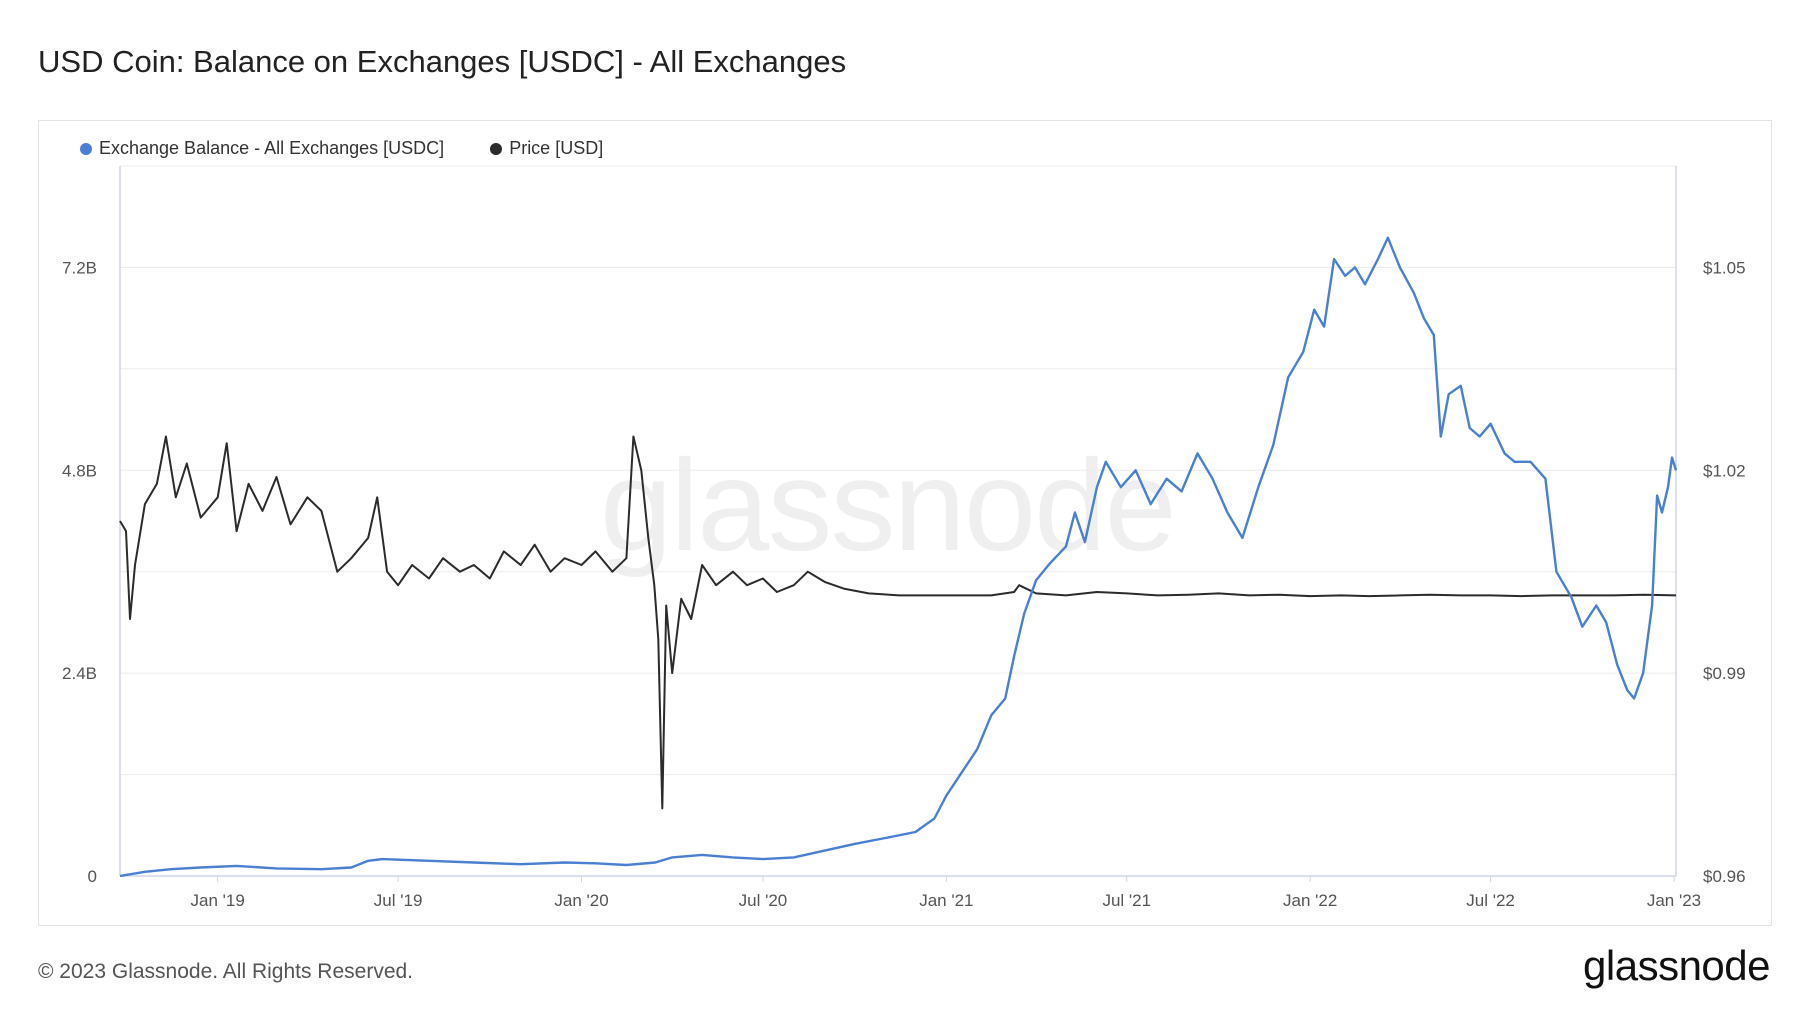  What do you see at coordinates (86, 148) in the screenshot?
I see `legend-swatch-exchange-balance` at bounding box center [86, 148].